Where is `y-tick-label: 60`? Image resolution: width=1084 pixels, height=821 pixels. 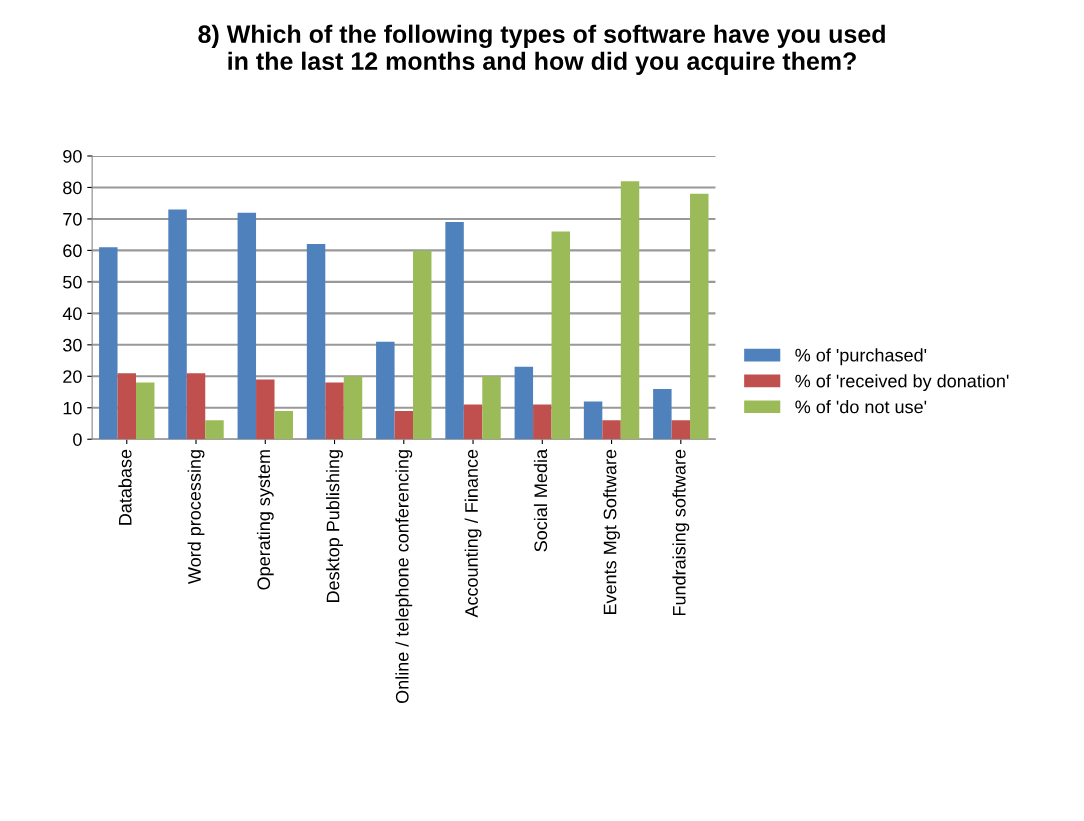 y-tick-label: 60 is located at coordinates (72, 251).